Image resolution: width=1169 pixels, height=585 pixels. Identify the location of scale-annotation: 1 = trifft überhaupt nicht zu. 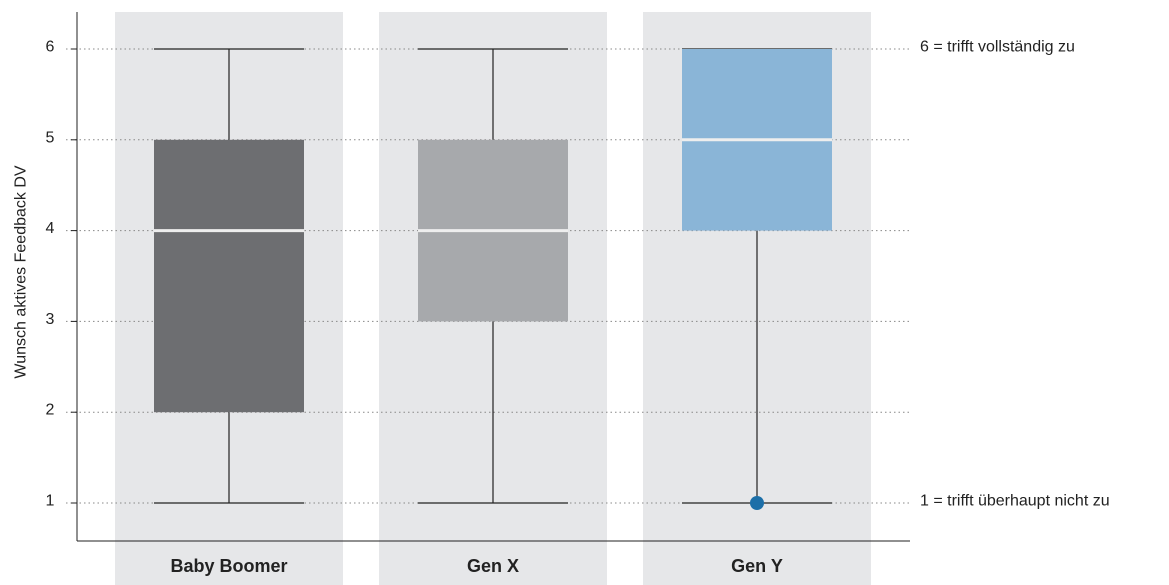
(1015, 501).